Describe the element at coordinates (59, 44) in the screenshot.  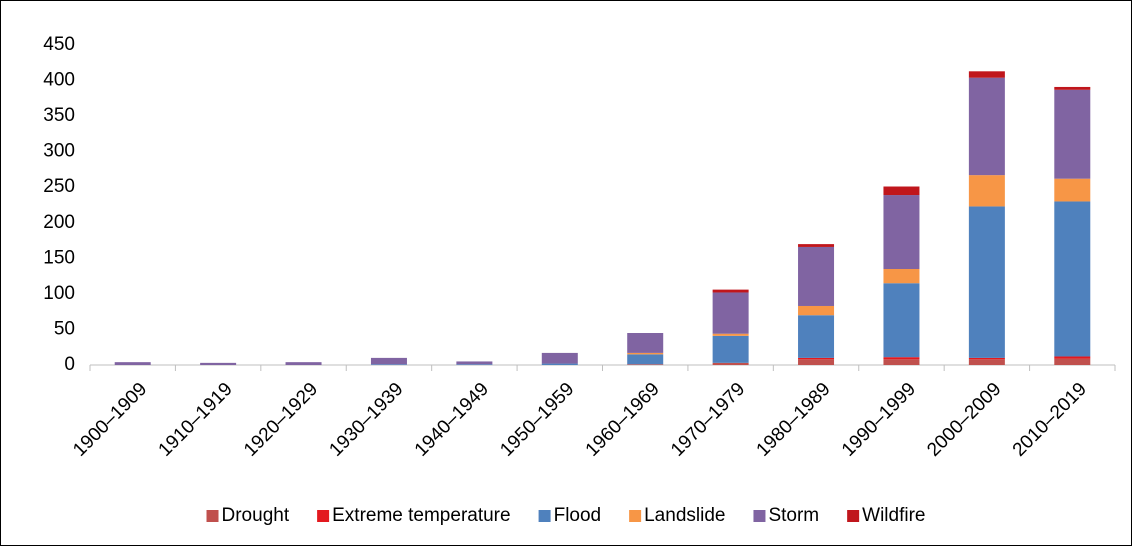
I see `y-tick-label: 450` at that location.